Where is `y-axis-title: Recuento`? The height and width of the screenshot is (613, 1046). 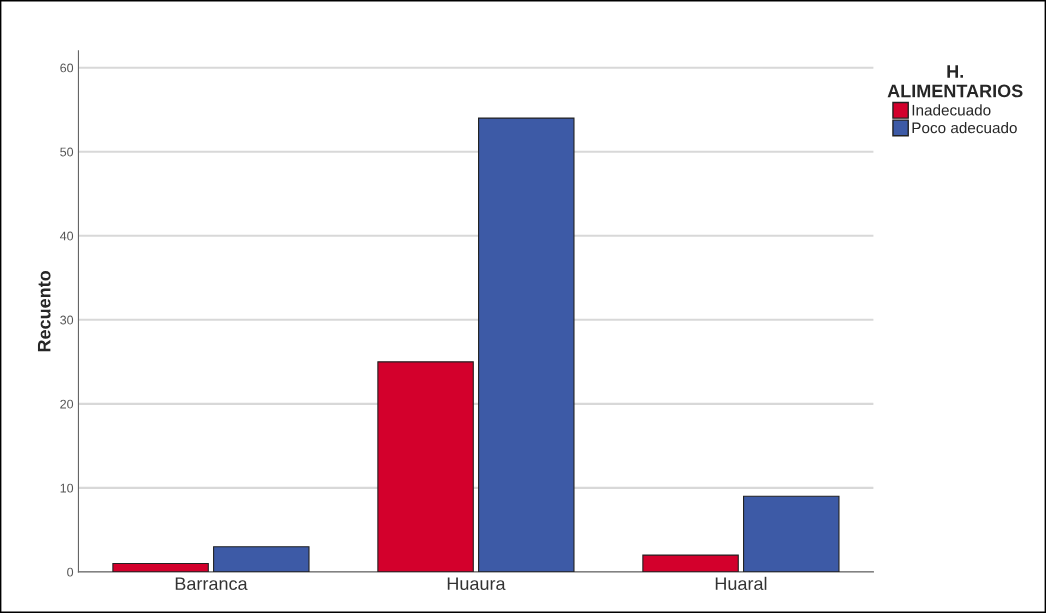 y-axis-title: Recuento is located at coordinates (44, 311).